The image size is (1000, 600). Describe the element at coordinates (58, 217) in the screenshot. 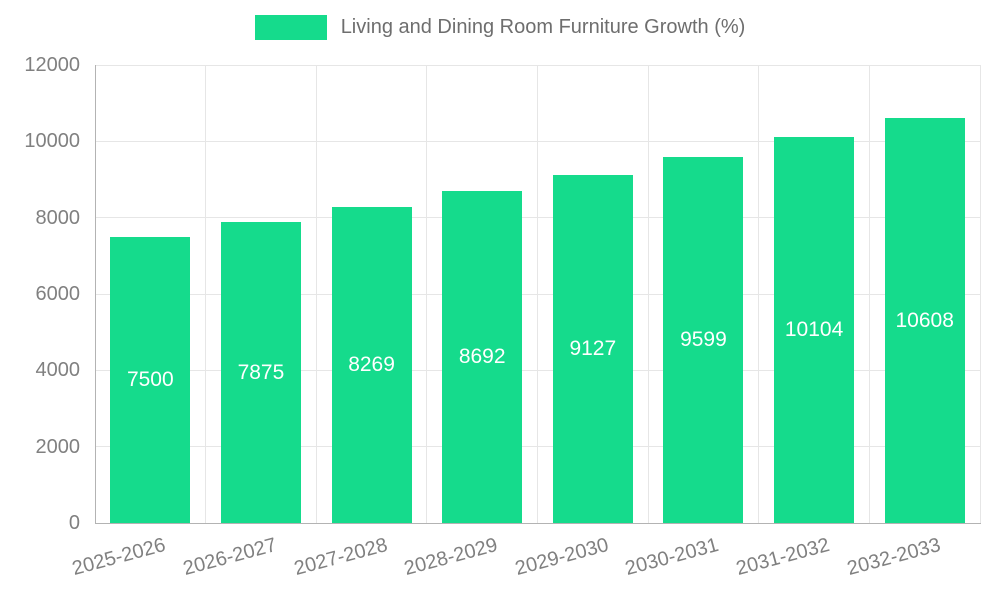

I see `y-axis-tick-label: 8000` at that location.